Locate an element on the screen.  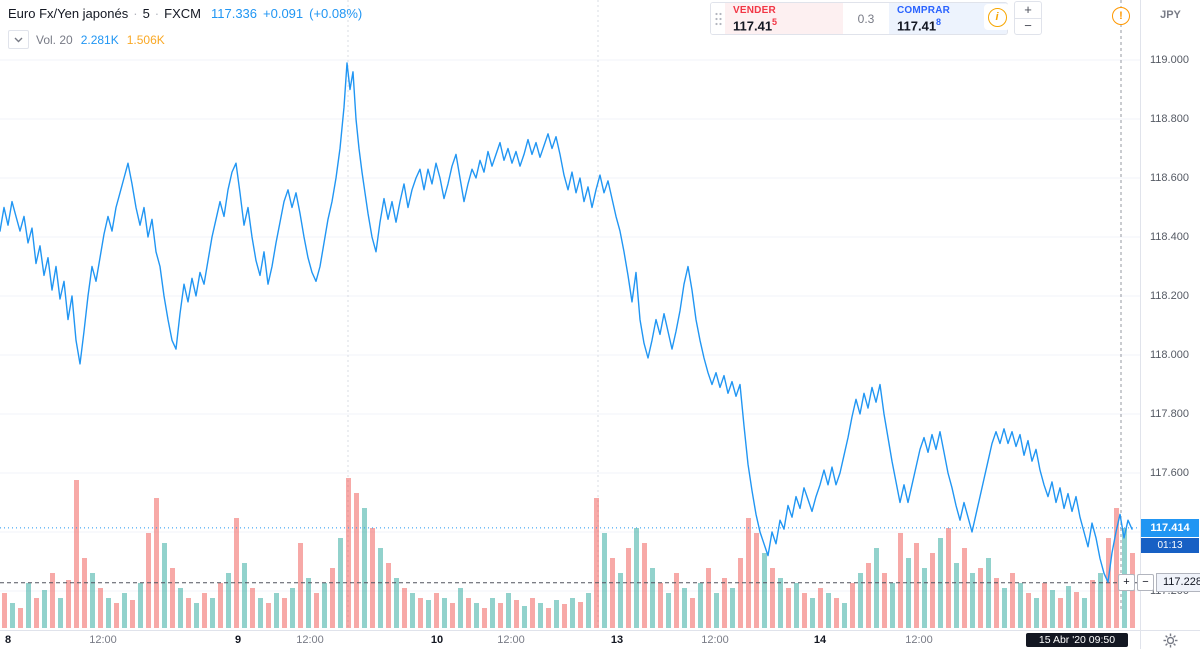
time-axis-label: 14 is located at coordinates (820, 640).